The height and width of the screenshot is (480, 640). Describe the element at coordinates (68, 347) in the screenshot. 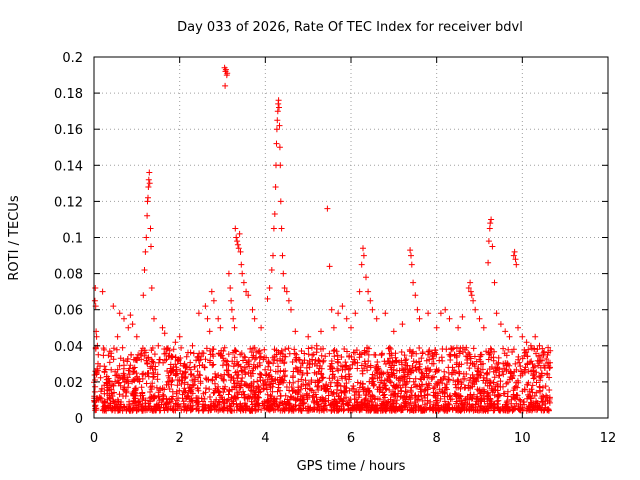

I see `y-tick-label: 0.04` at that location.